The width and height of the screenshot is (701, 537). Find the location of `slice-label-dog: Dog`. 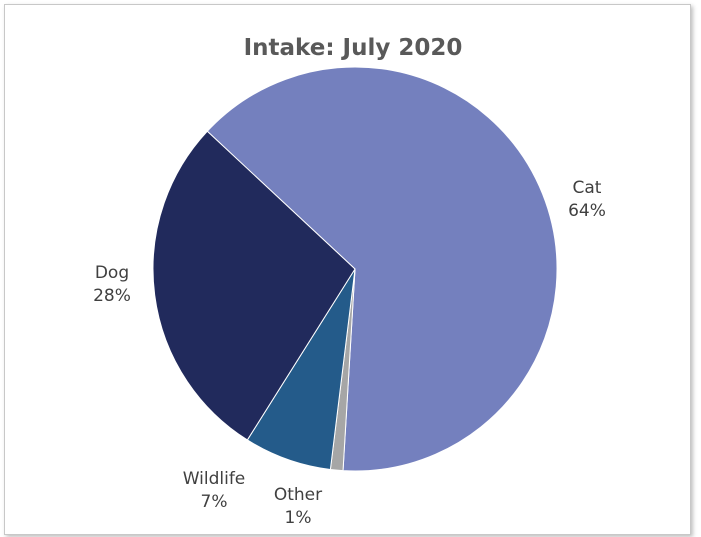

slice-label-dog: Dog is located at coordinates (112, 273).